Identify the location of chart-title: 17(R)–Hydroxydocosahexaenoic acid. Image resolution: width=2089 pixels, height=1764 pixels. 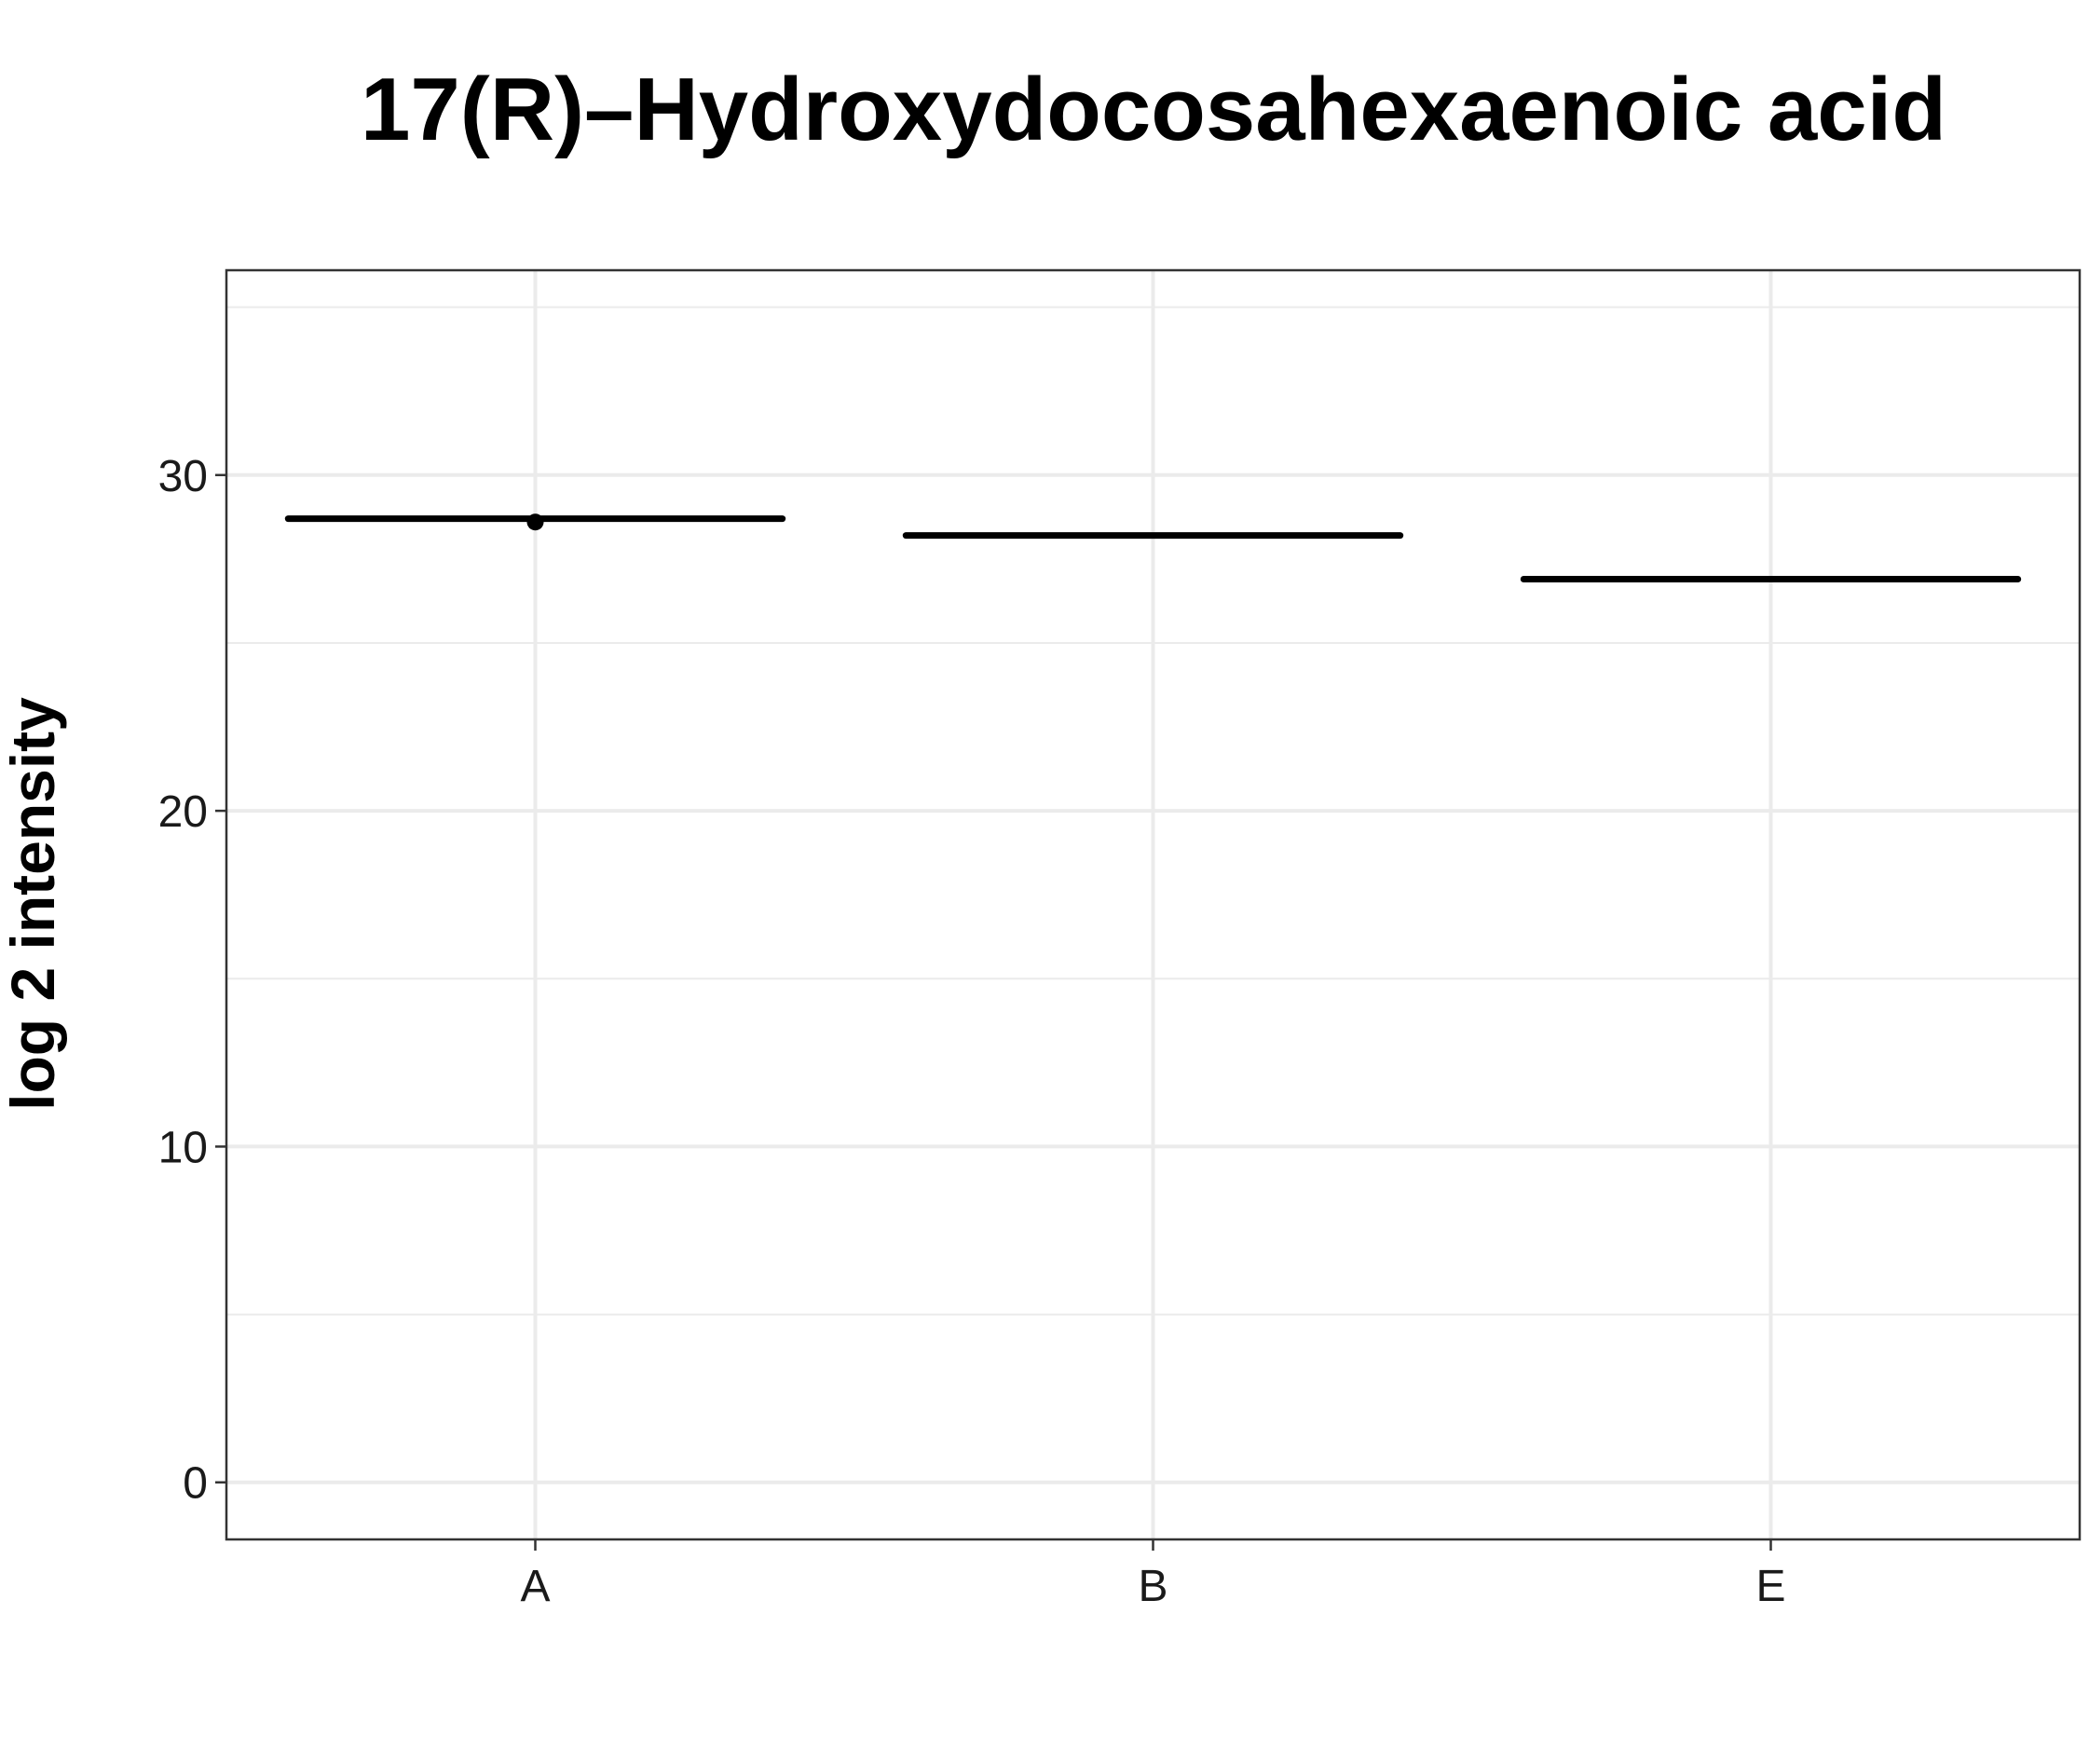
(1153, 109).